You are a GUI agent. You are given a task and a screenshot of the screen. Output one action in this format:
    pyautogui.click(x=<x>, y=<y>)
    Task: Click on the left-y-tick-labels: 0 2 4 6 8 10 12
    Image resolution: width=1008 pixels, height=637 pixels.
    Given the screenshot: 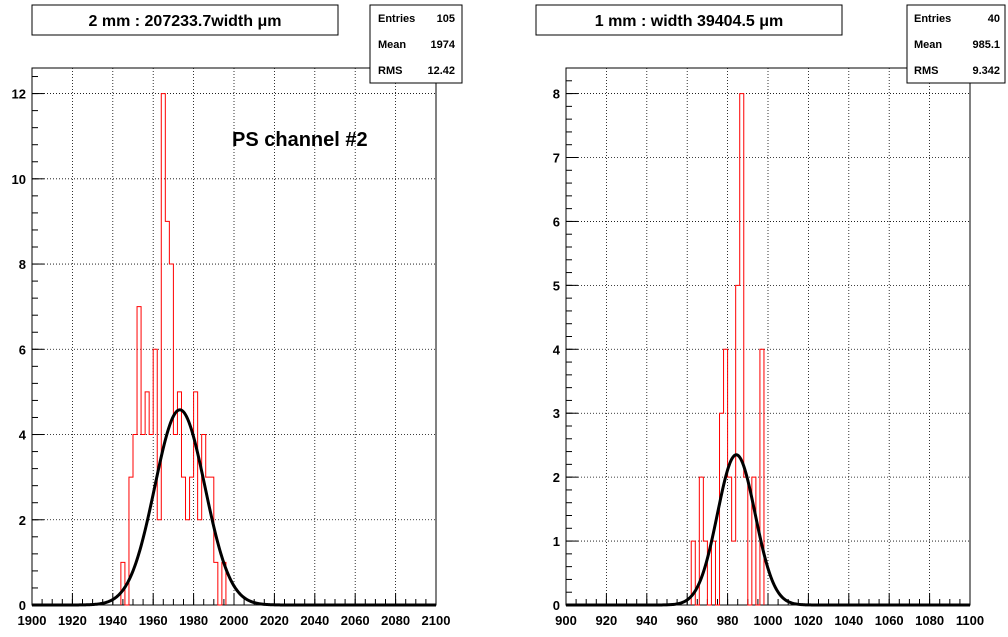 What is the action you would take?
    pyautogui.click(x=19, y=350)
    